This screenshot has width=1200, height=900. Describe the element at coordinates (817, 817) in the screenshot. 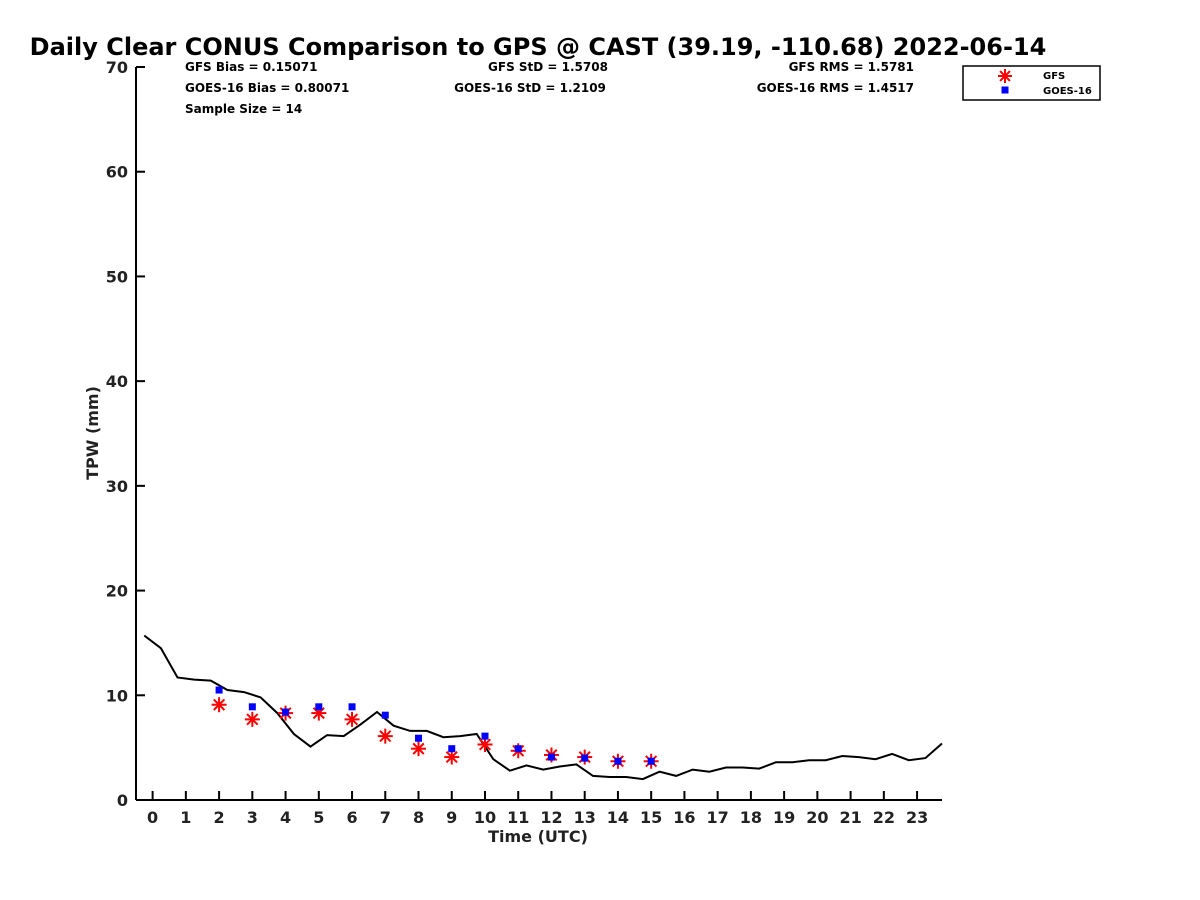

I see `x-tick-label: 20` at that location.